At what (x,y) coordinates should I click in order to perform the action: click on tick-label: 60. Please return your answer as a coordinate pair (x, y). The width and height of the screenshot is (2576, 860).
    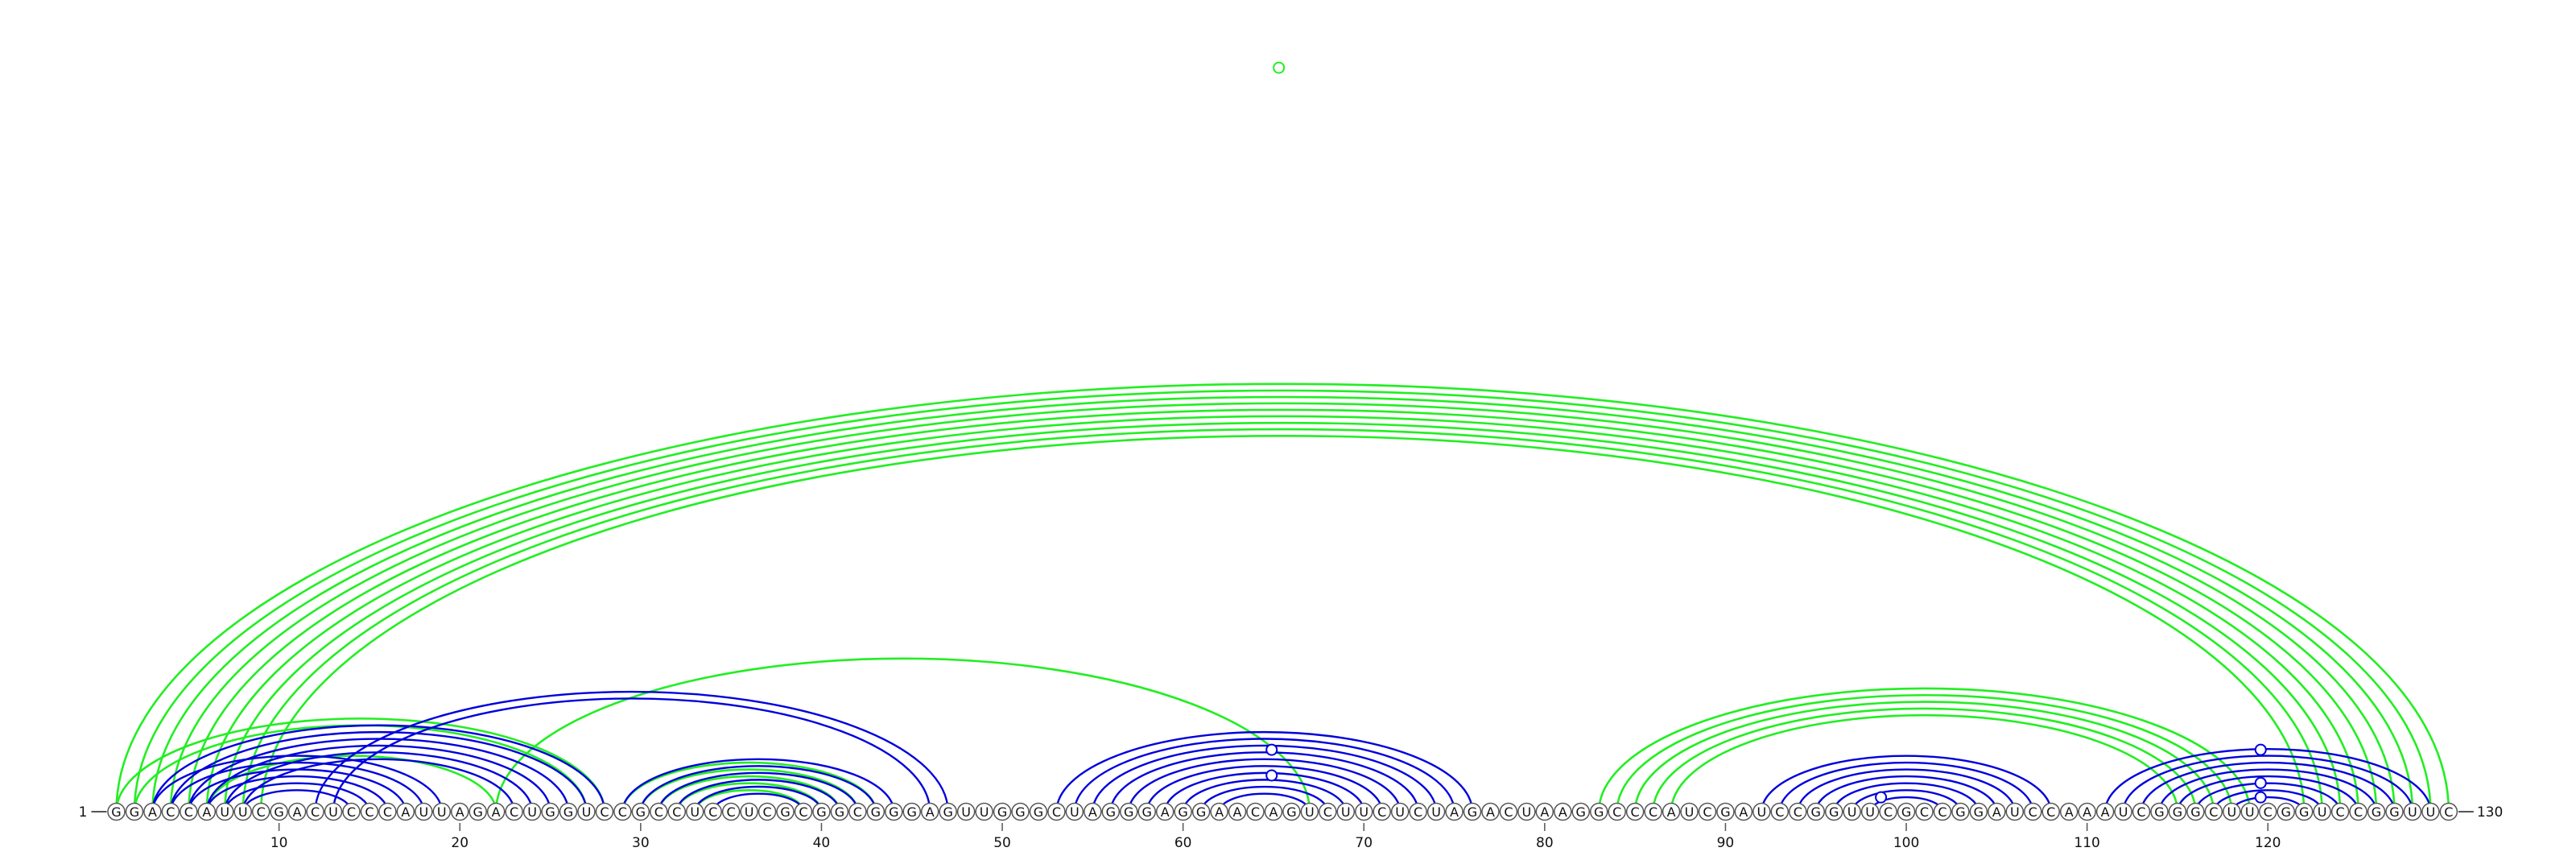
    Looking at the image, I should click on (1183, 843).